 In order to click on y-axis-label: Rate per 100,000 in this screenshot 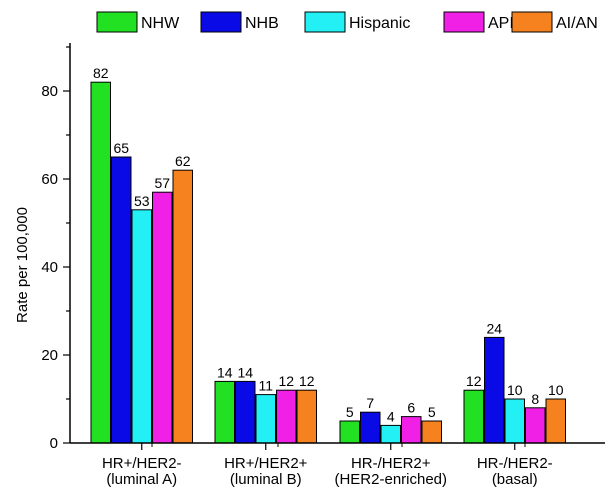, I will do `click(22, 265)`.